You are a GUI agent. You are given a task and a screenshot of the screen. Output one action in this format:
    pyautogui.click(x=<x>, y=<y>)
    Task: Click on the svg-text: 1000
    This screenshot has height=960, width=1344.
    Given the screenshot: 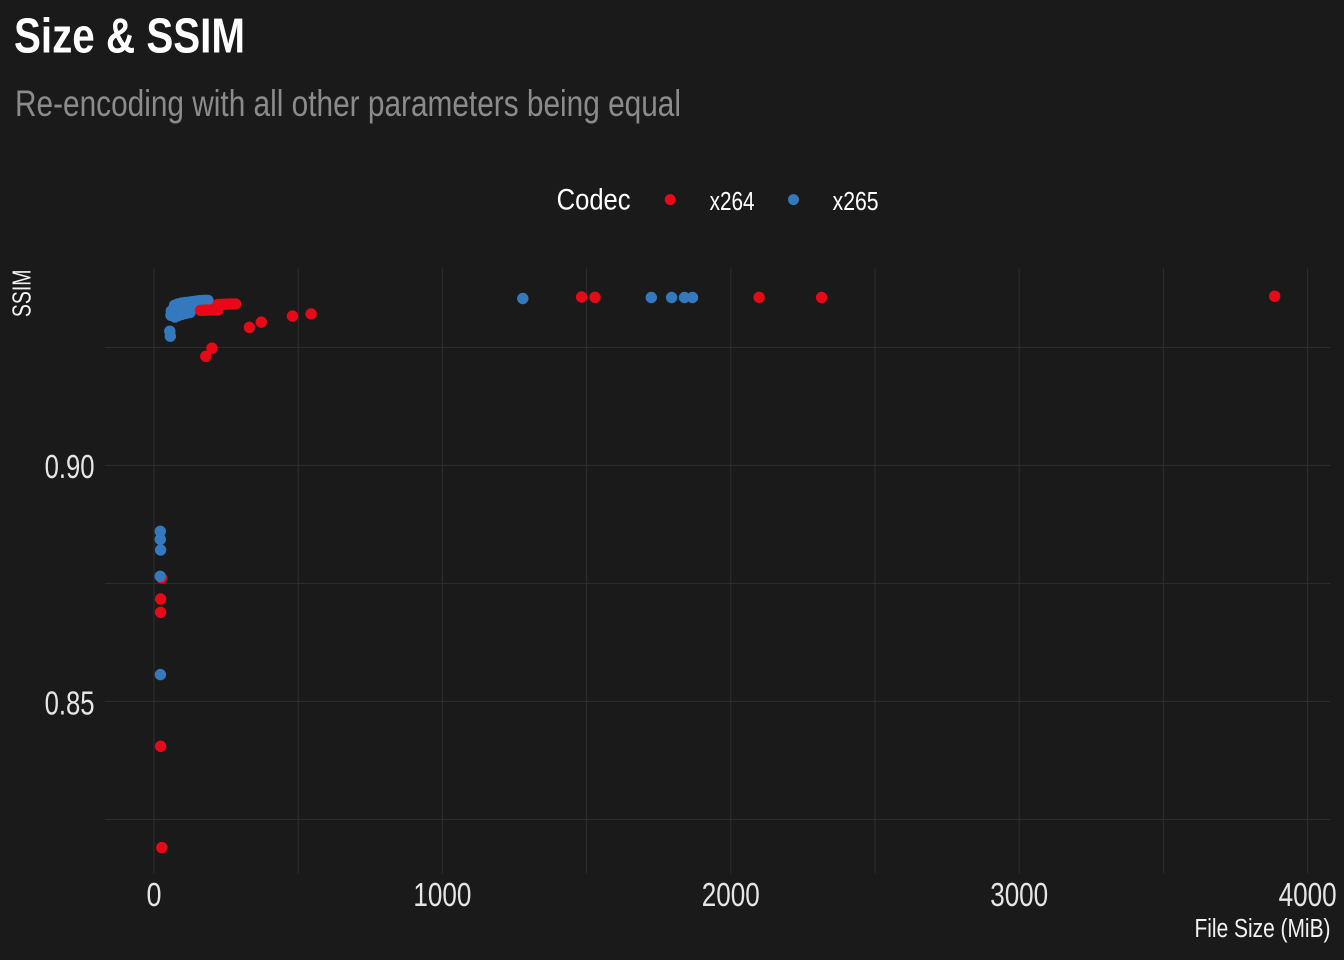 What is the action you would take?
    pyautogui.click(x=442, y=894)
    